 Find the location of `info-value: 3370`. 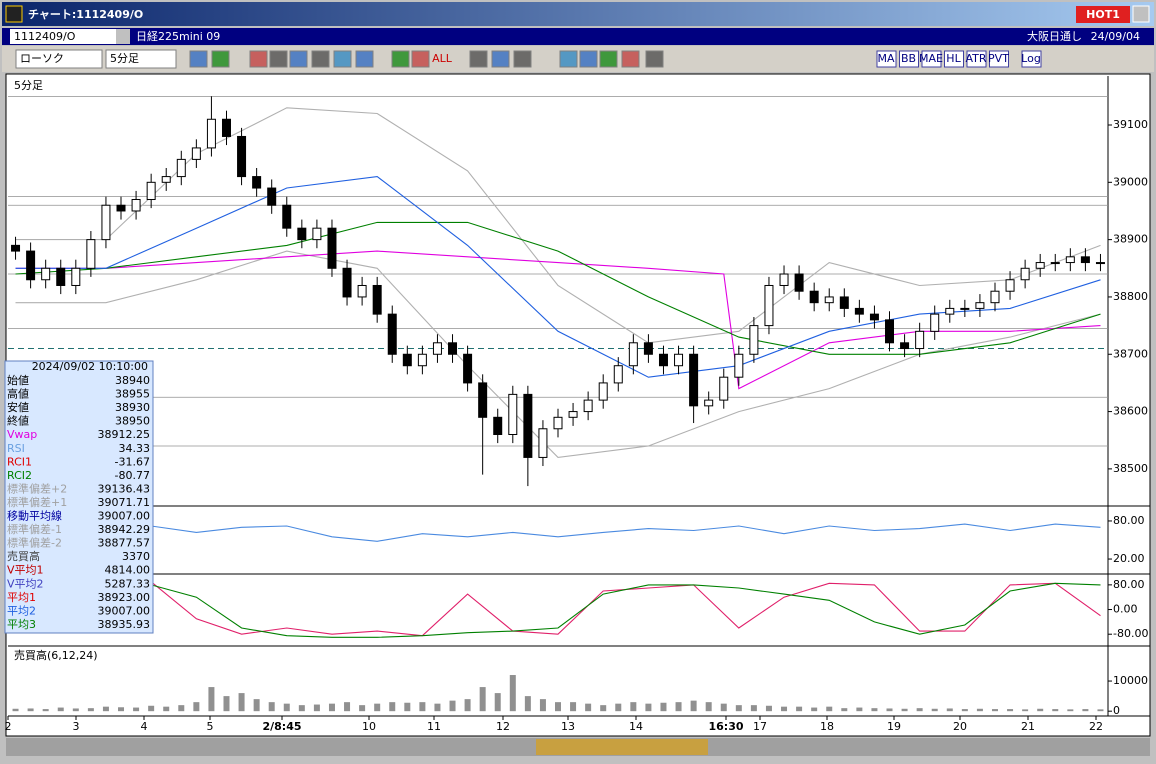

info-value: 3370 is located at coordinates (136, 556).